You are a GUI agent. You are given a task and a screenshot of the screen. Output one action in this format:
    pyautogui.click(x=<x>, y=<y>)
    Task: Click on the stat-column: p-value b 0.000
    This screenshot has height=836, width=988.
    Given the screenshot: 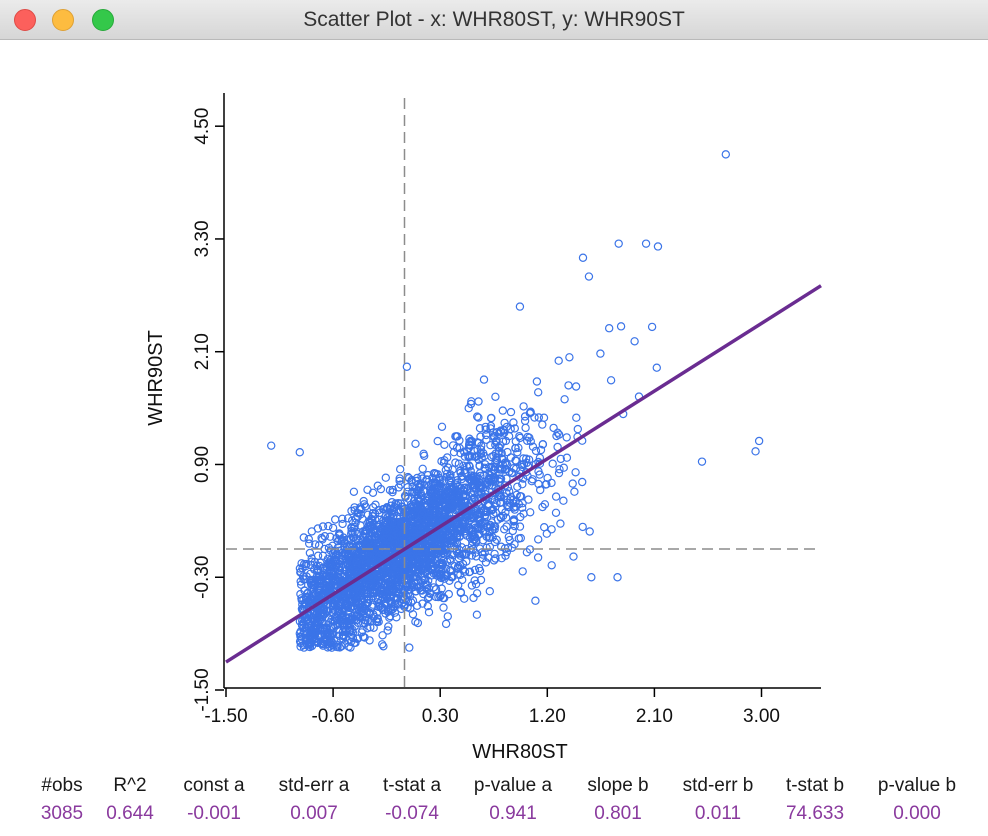 What is the action you would take?
    pyautogui.click(x=917, y=800)
    